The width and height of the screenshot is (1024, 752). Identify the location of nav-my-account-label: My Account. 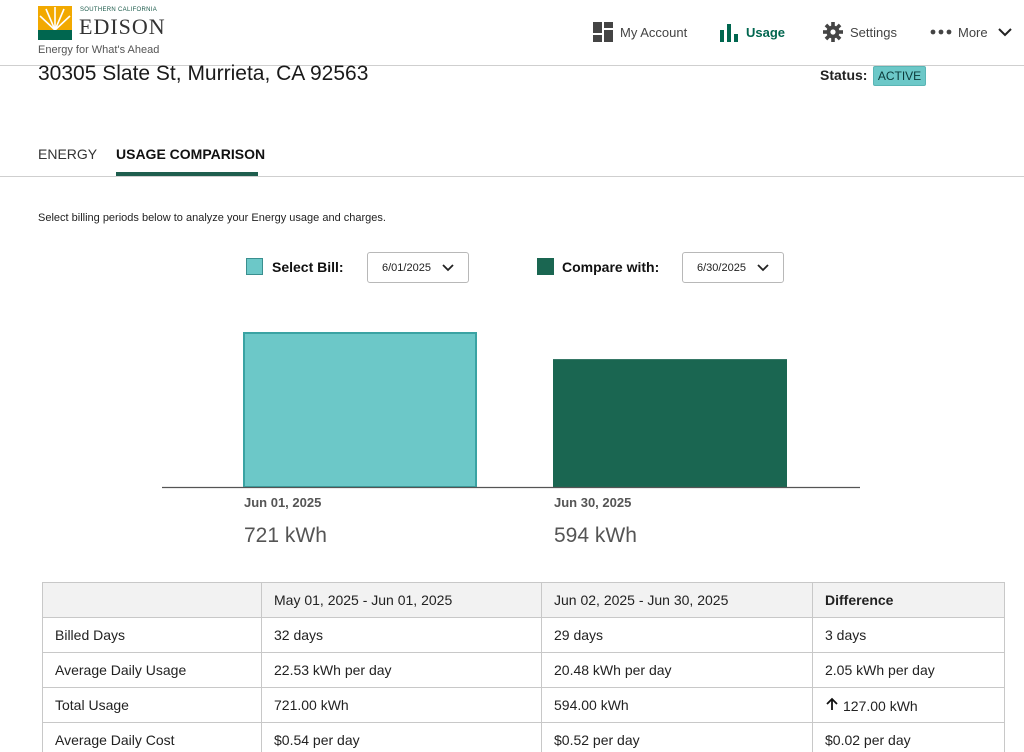
(654, 32).